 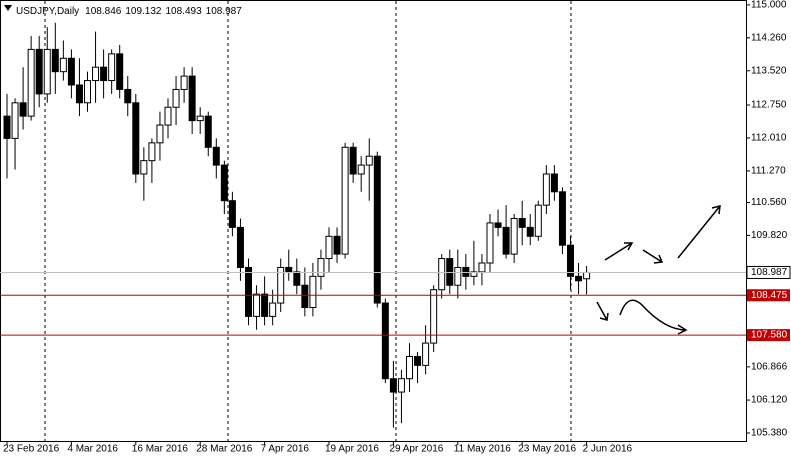 I want to click on last-close: 108.987, so click(x=224, y=11).